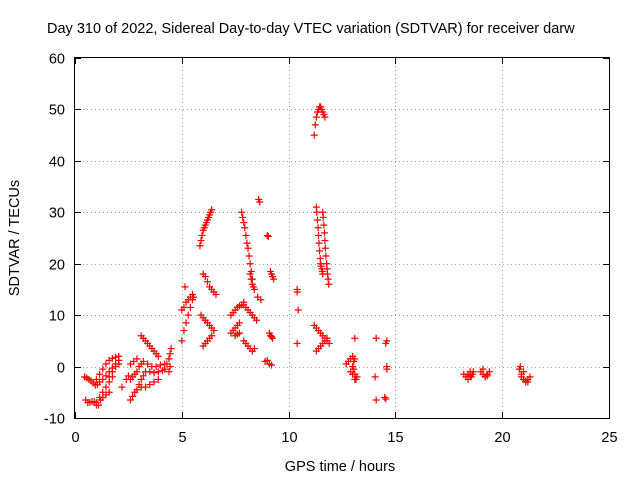 This screenshot has width=640, height=480. Describe the element at coordinates (57, 60) in the screenshot. I see `y-tick-label: 60` at that location.